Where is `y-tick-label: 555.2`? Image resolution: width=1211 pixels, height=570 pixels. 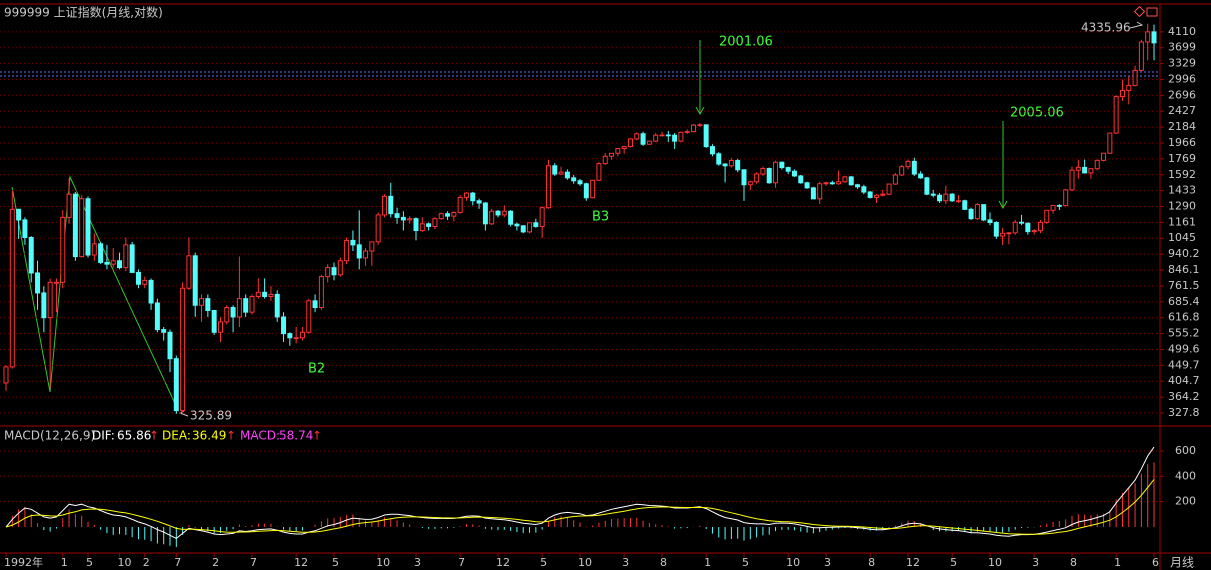
y-tick-label: 555.2 is located at coordinates (1184, 333).